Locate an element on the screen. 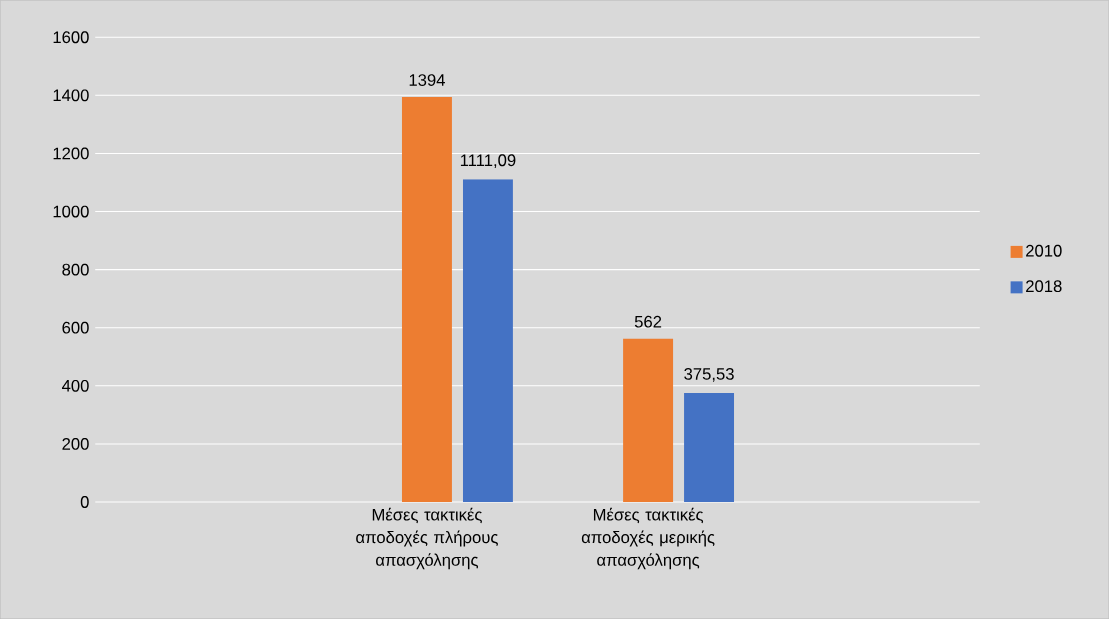 This screenshot has width=1109, height=619. y-tick-label: 200 is located at coordinates (75, 443).